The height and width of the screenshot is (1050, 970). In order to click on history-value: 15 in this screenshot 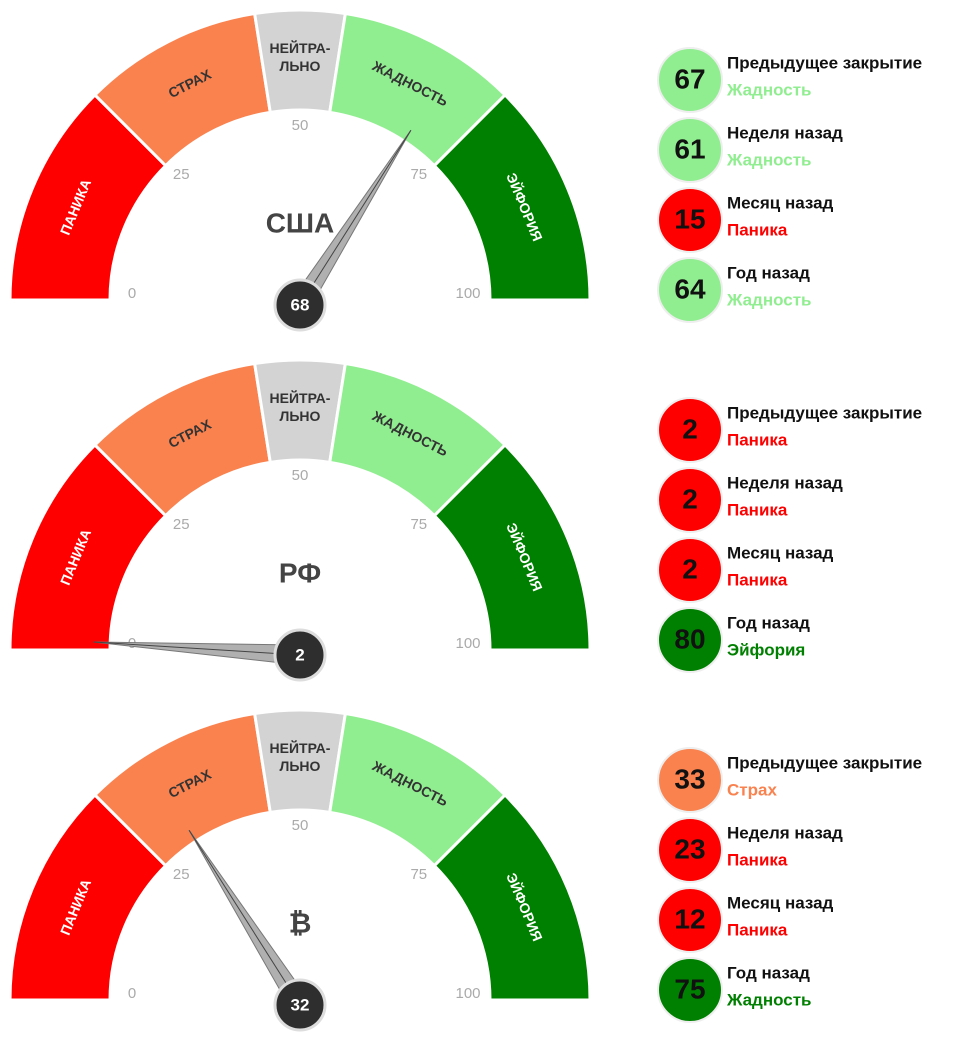, I will do `click(689, 218)`.